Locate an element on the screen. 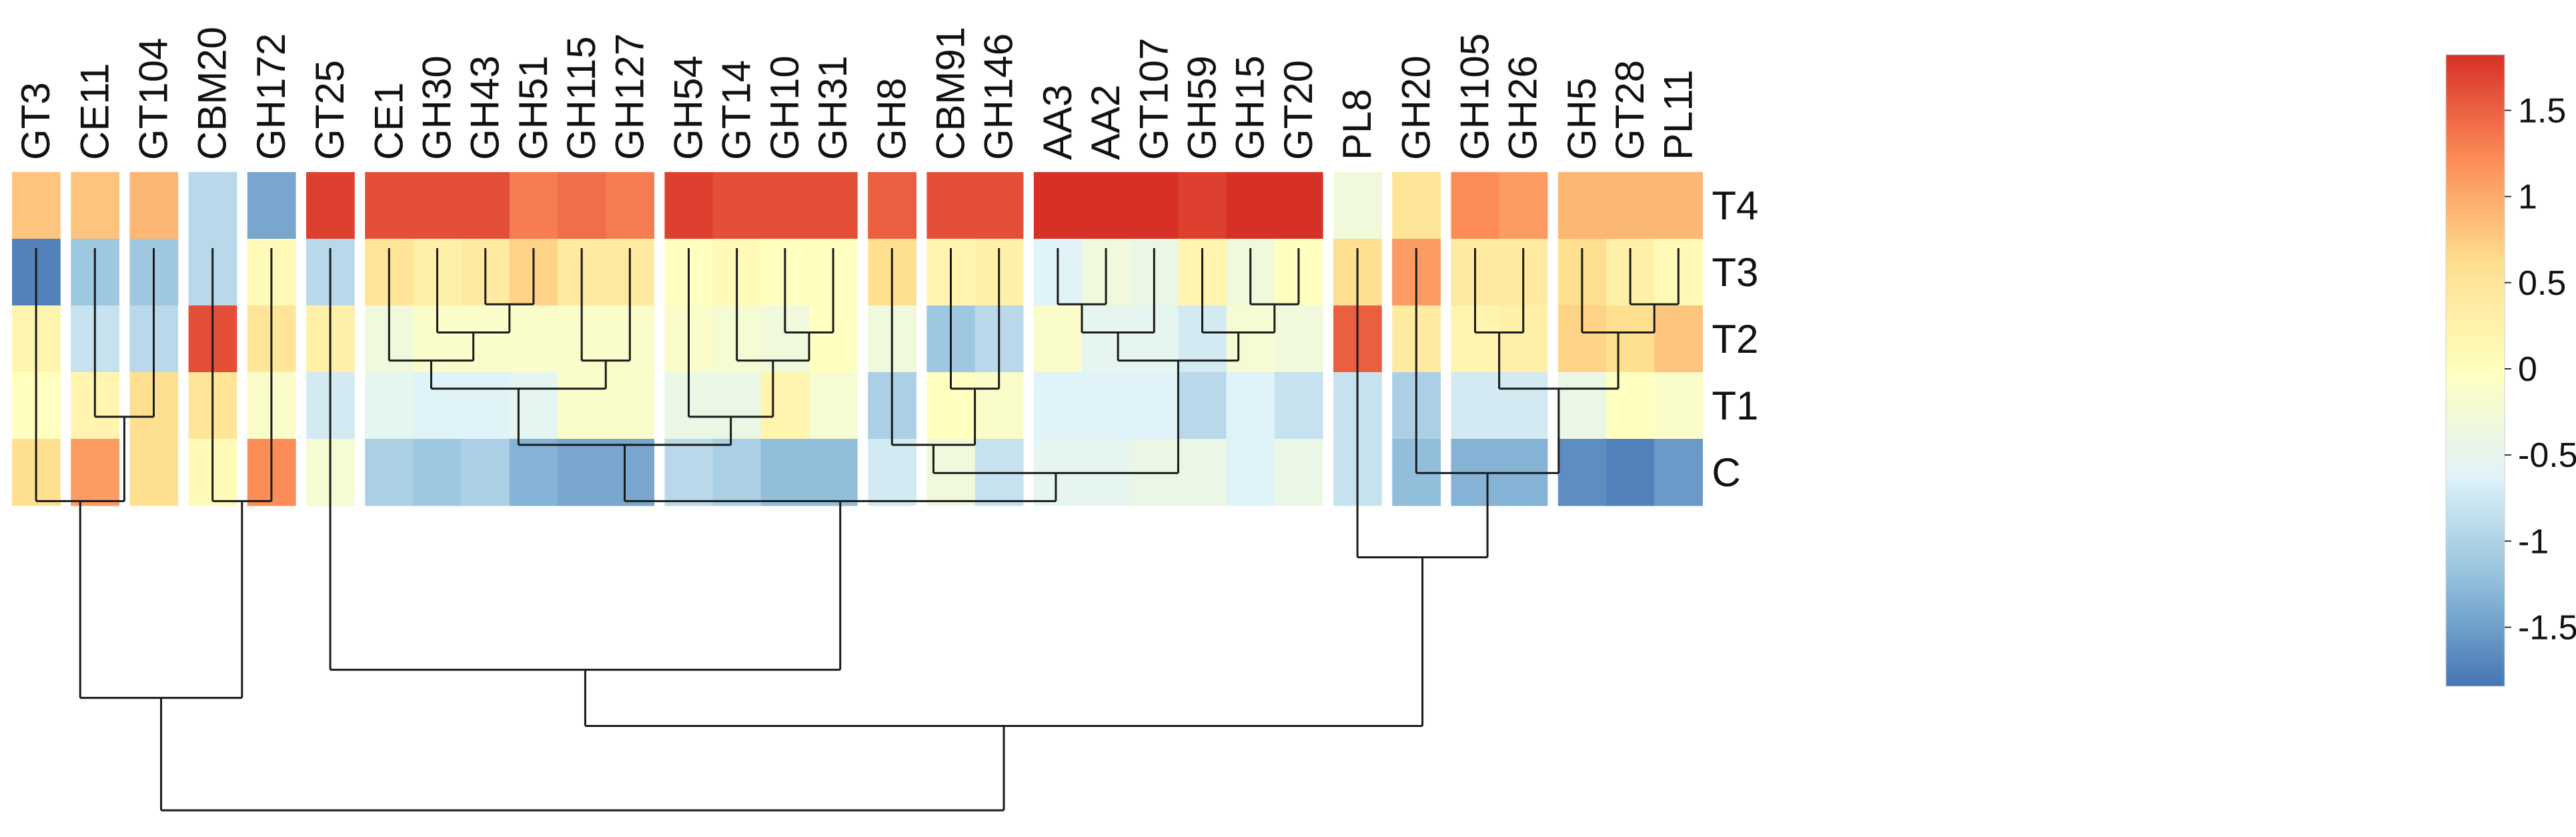 The height and width of the screenshot is (837, 2576). heatmap-cell-CE11-C is located at coordinates (95, 472).